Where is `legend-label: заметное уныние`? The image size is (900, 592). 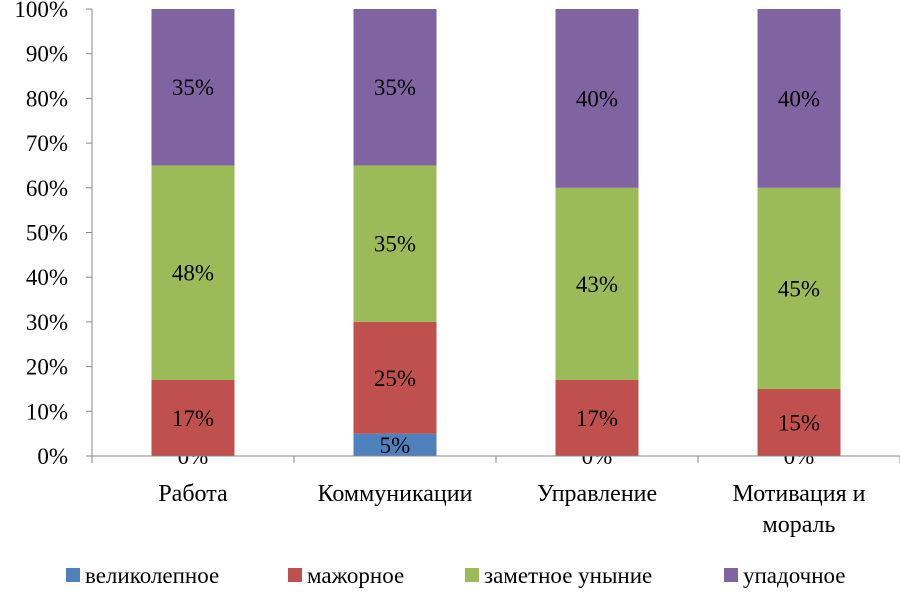
legend-label: заметное уныние is located at coordinates (568, 575).